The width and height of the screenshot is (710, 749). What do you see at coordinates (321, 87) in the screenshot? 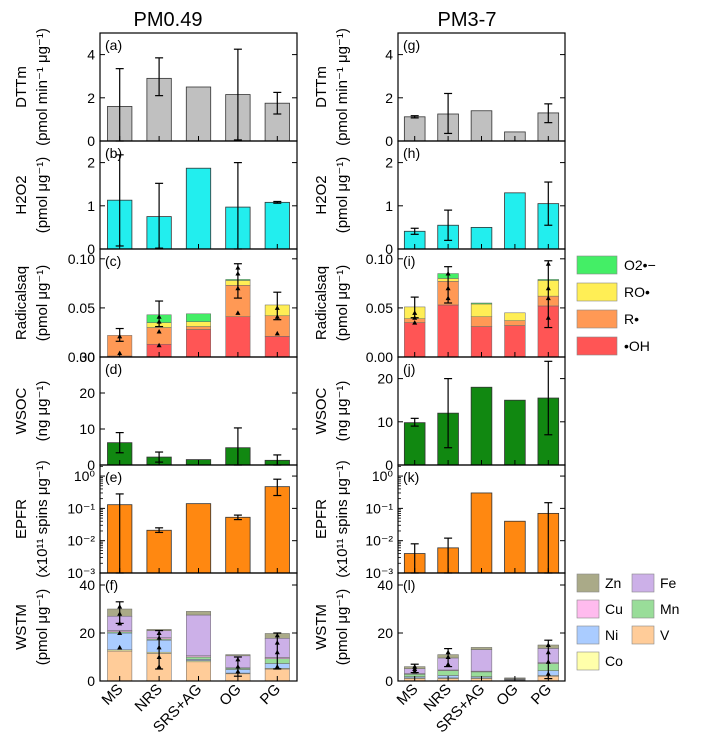
I see `y-axis-label-line: DTTm` at bounding box center [321, 87].